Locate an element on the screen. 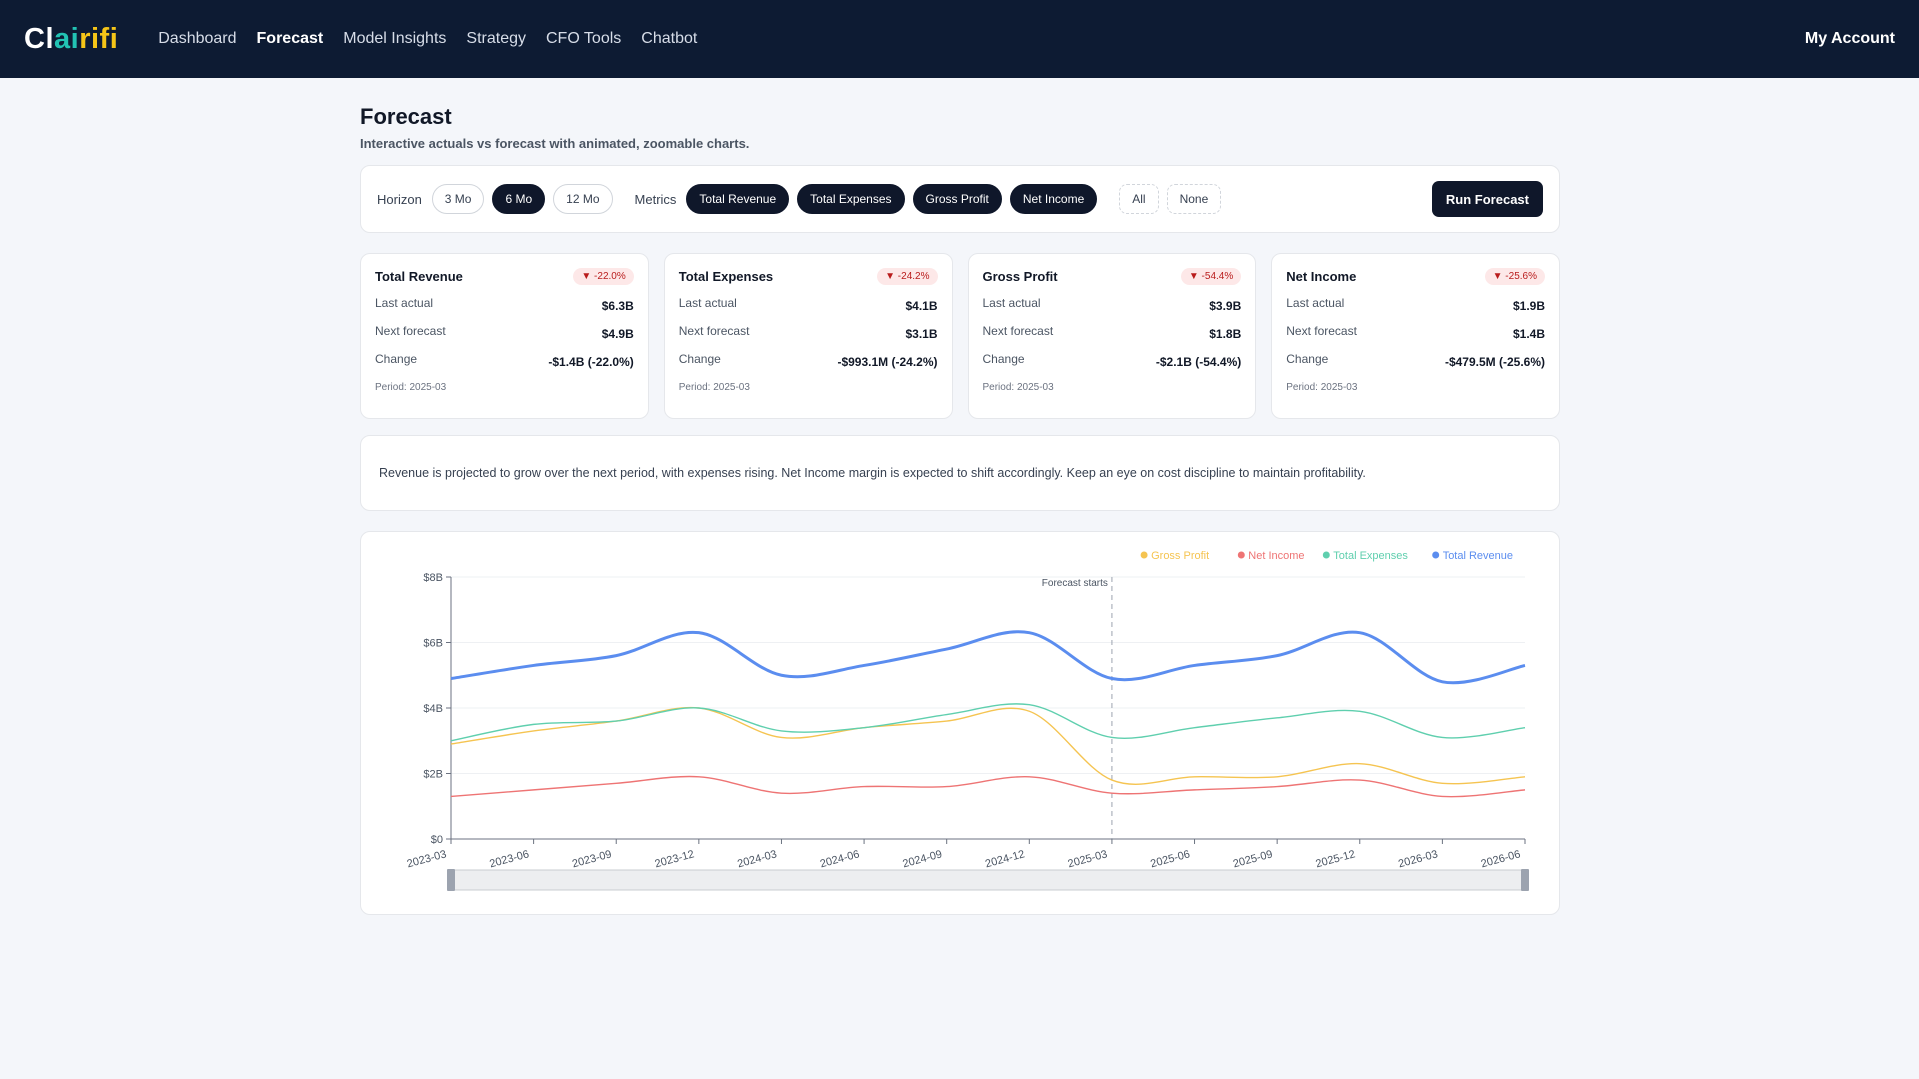 This screenshot has height=1079, width=1919. metrics-label: Metrics is located at coordinates (655, 199).